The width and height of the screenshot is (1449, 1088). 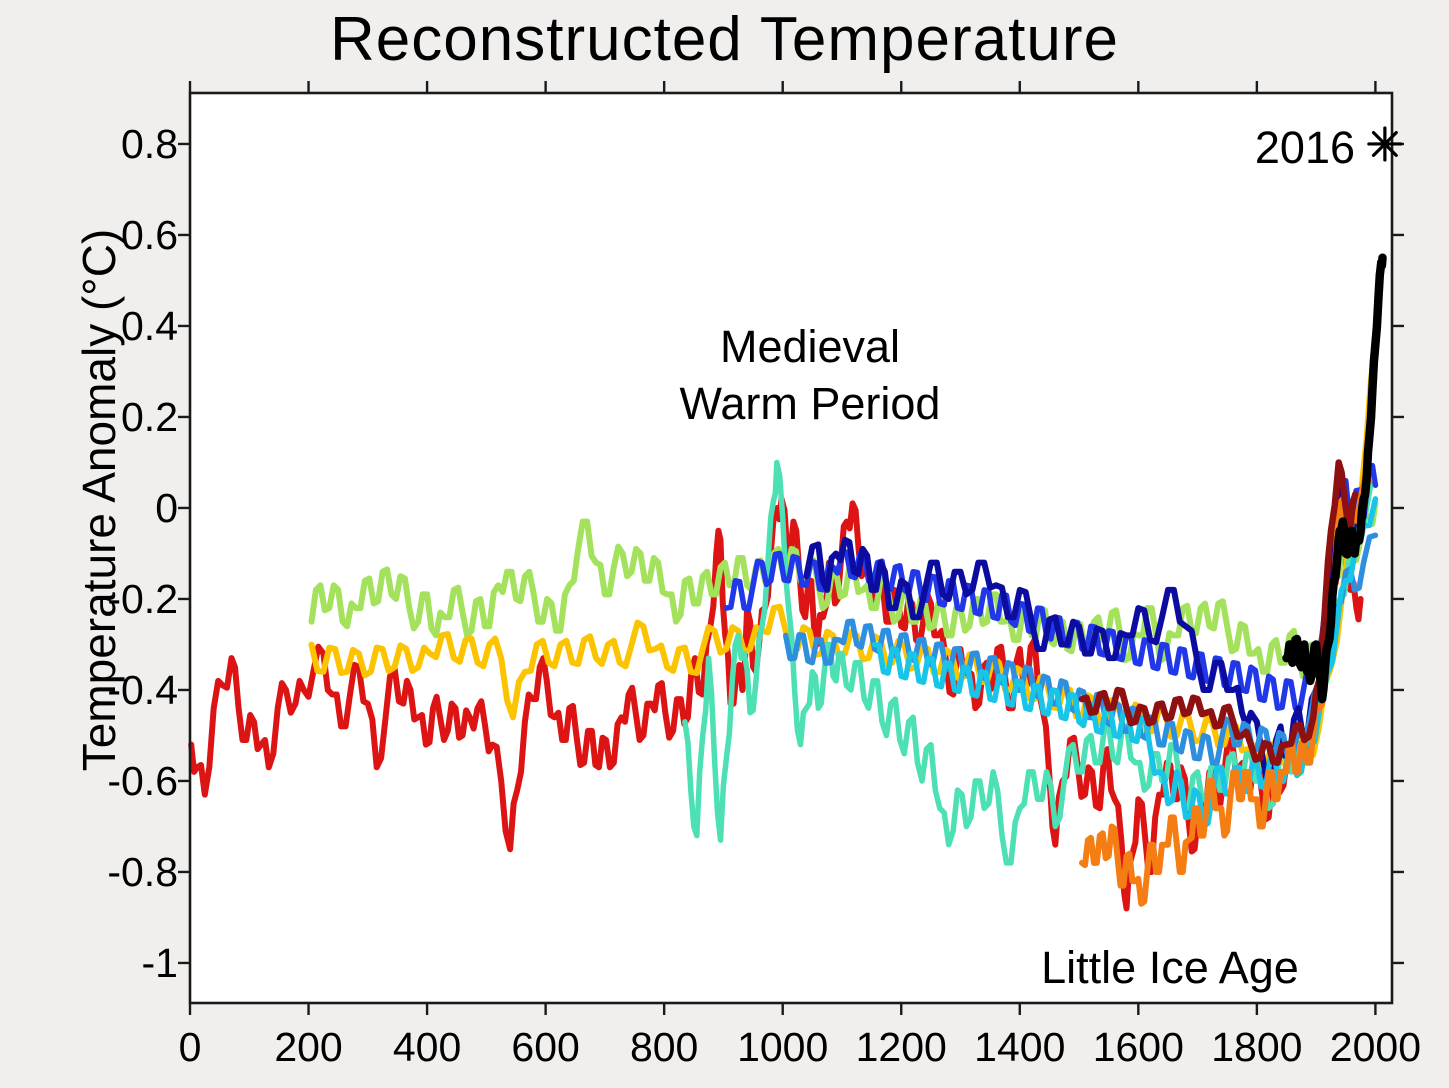 What do you see at coordinates (142, 598) in the screenshot?
I see `y-tick-label--0.2: -0.2` at bounding box center [142, 598].